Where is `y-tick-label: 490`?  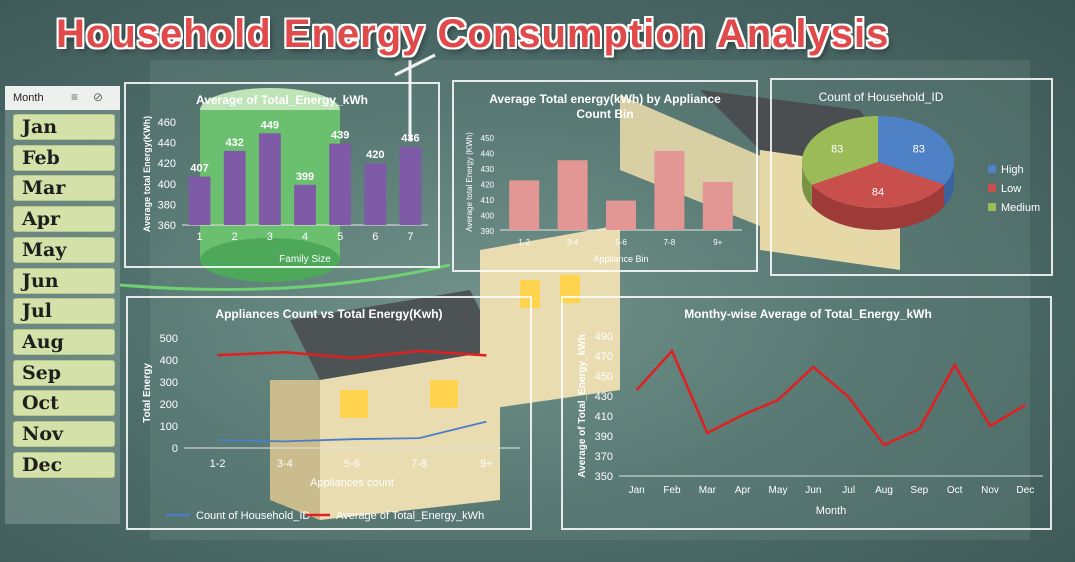
y-tick-label: 490 is located at coordinates (604, 337).